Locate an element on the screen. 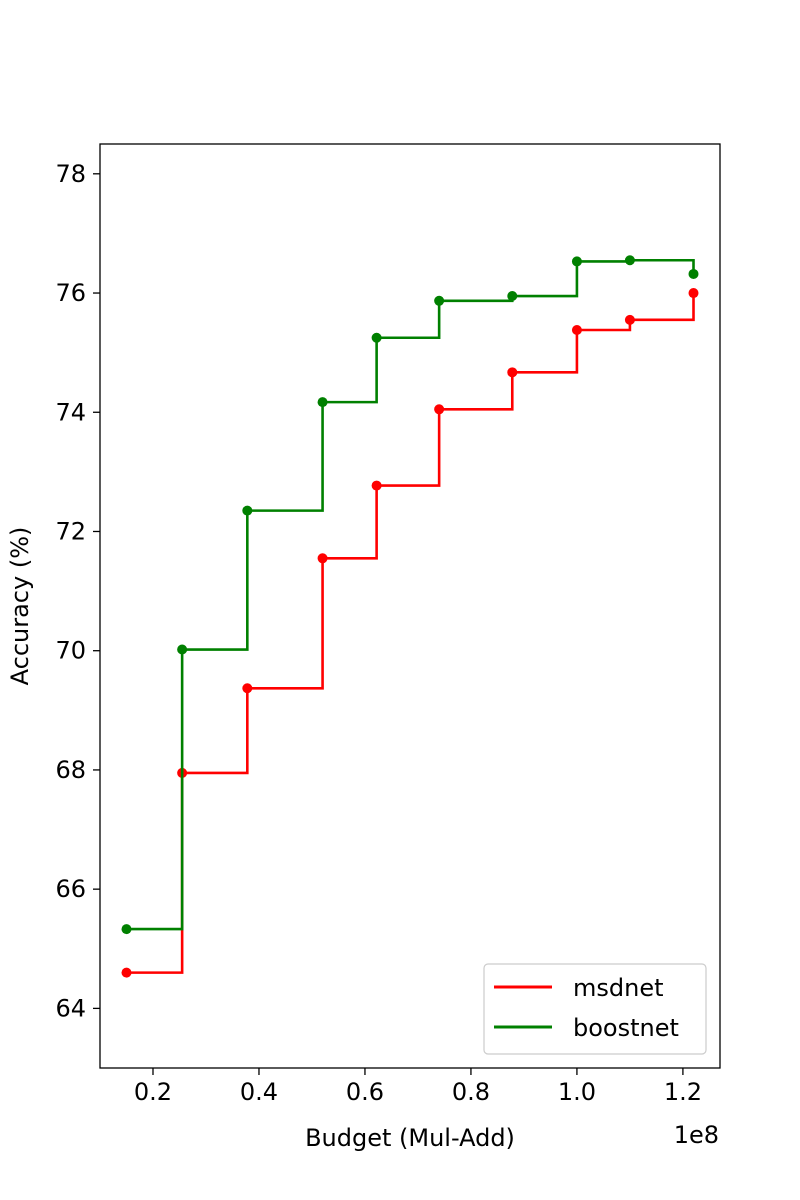 The width and height of the screenshot is (800, 1200). y-tick-label: 72 is located at coordinates (70, 531).